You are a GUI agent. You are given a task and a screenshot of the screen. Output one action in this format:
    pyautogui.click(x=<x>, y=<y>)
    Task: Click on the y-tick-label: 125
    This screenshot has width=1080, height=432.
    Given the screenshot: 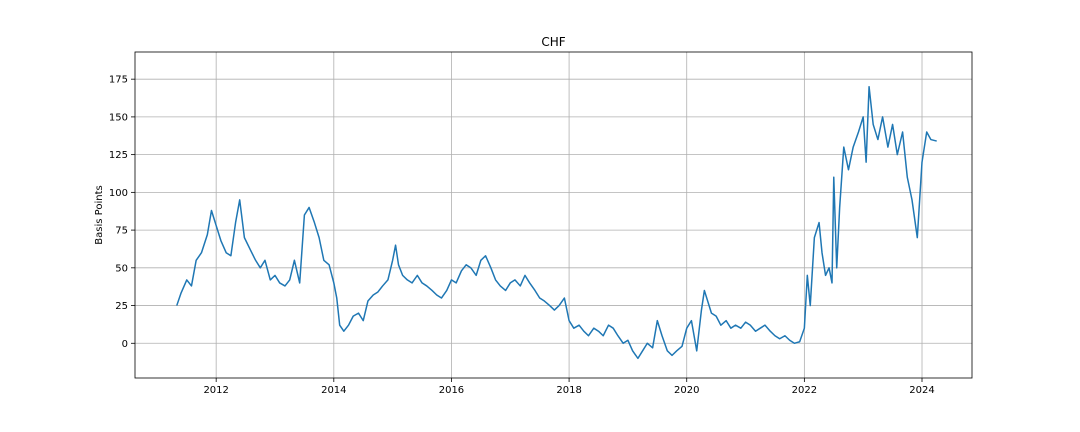 What is the action you would take?
    pyautogui.click(x=118, y=155)
    